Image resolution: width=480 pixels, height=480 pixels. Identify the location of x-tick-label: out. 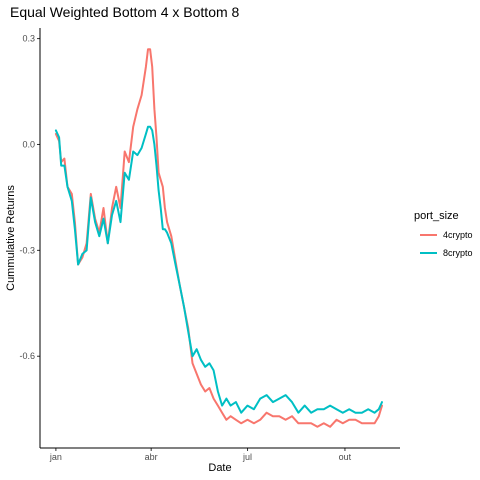
(345, 457).